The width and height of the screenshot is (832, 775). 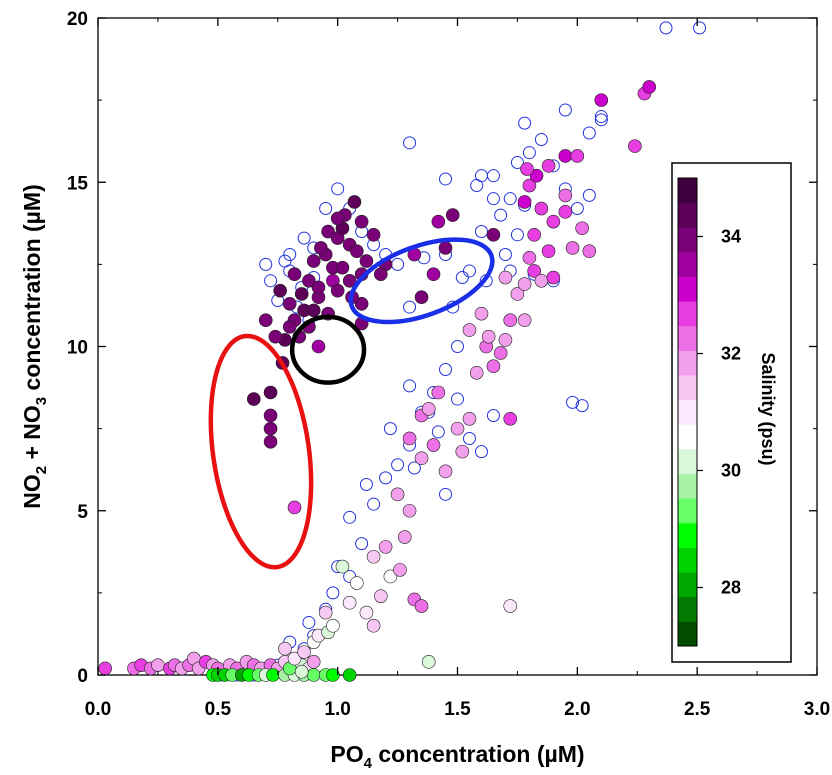 I want to click on y-tick-label: 10, so click(x=77, y=348).